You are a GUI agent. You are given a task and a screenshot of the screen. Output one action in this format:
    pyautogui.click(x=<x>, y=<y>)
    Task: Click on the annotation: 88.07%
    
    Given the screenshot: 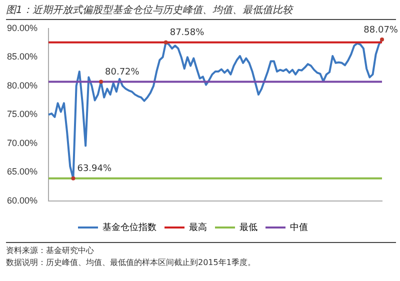 What is the action you would take?
    pyautogui.click(x=381, y=30)
    